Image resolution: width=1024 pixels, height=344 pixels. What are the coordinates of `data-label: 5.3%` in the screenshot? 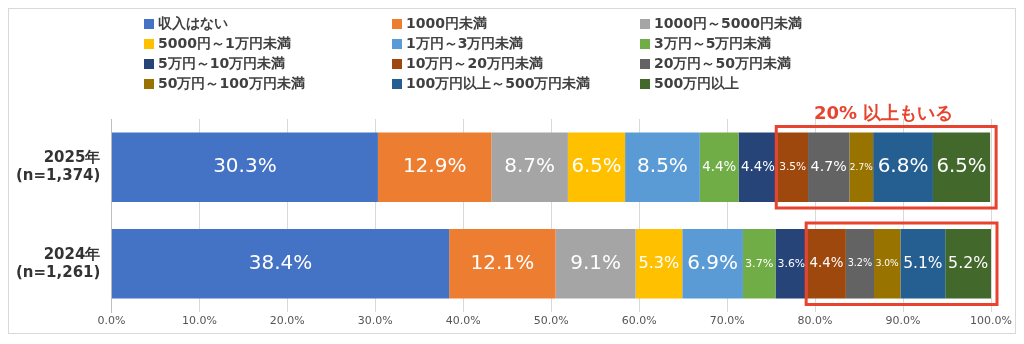 It's located at (659, 262).